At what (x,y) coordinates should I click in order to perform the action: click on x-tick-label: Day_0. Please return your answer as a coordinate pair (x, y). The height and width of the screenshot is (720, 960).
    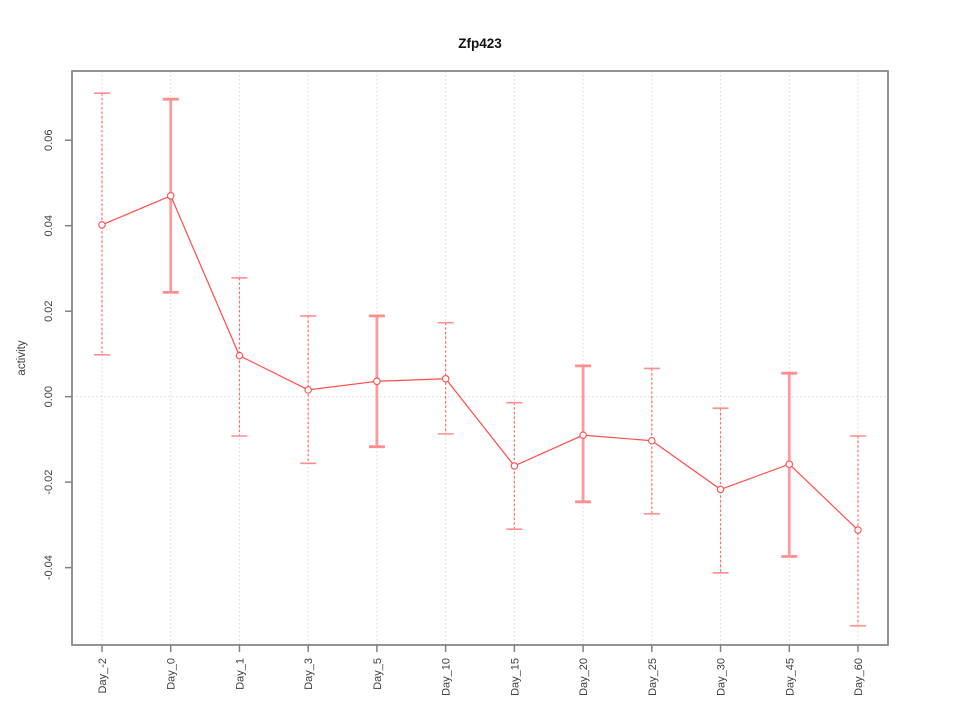
    Looking at the image, I should click on (172, 674).